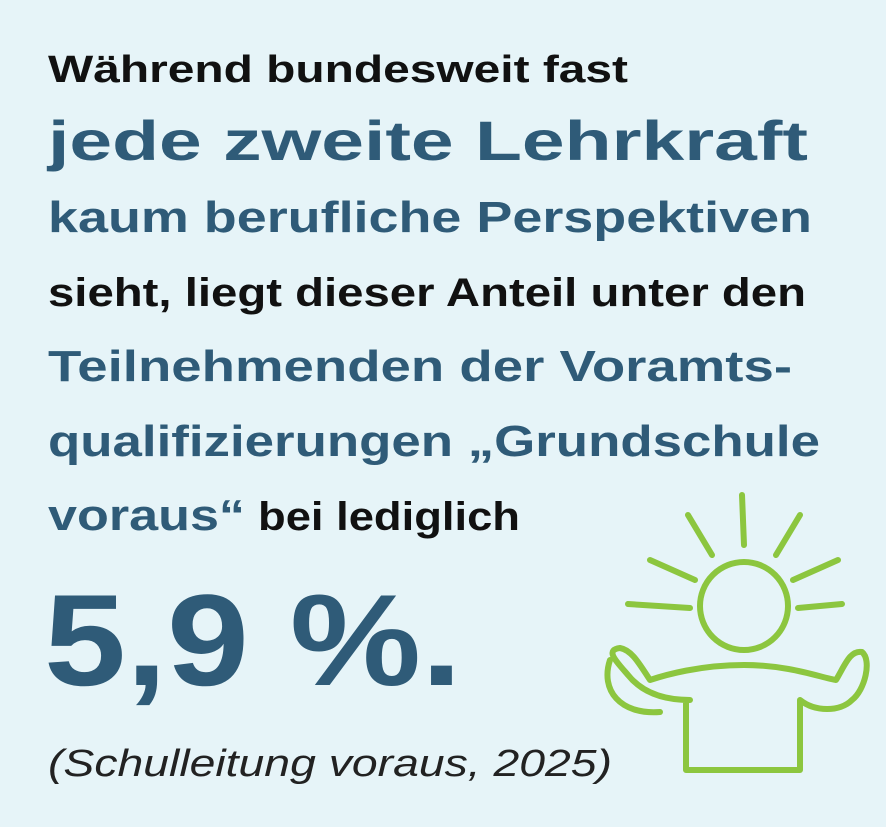 The image size is (886, 827). I want to click on text-line: Während bundesweit fast, so click(338, 70).